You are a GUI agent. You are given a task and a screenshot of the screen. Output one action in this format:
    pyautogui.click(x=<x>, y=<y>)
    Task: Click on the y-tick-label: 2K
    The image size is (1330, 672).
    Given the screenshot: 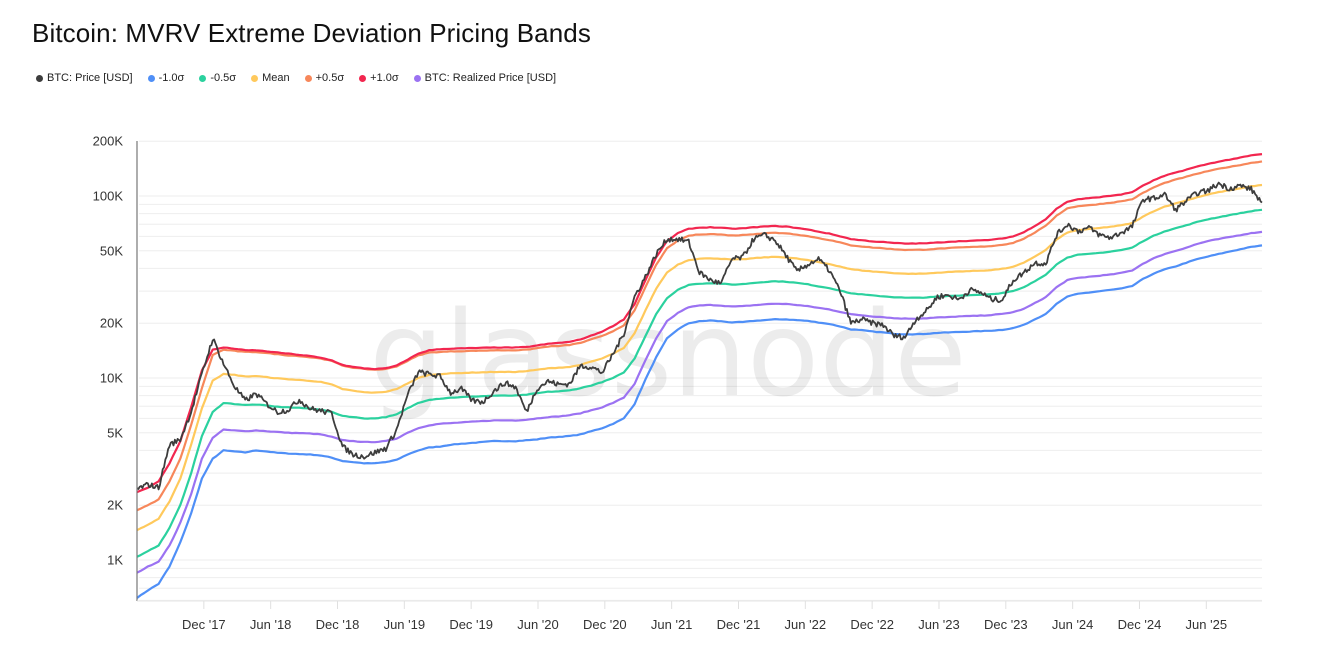 What is the action you would take?
    pyautogui.click(x=115, y=505)
    